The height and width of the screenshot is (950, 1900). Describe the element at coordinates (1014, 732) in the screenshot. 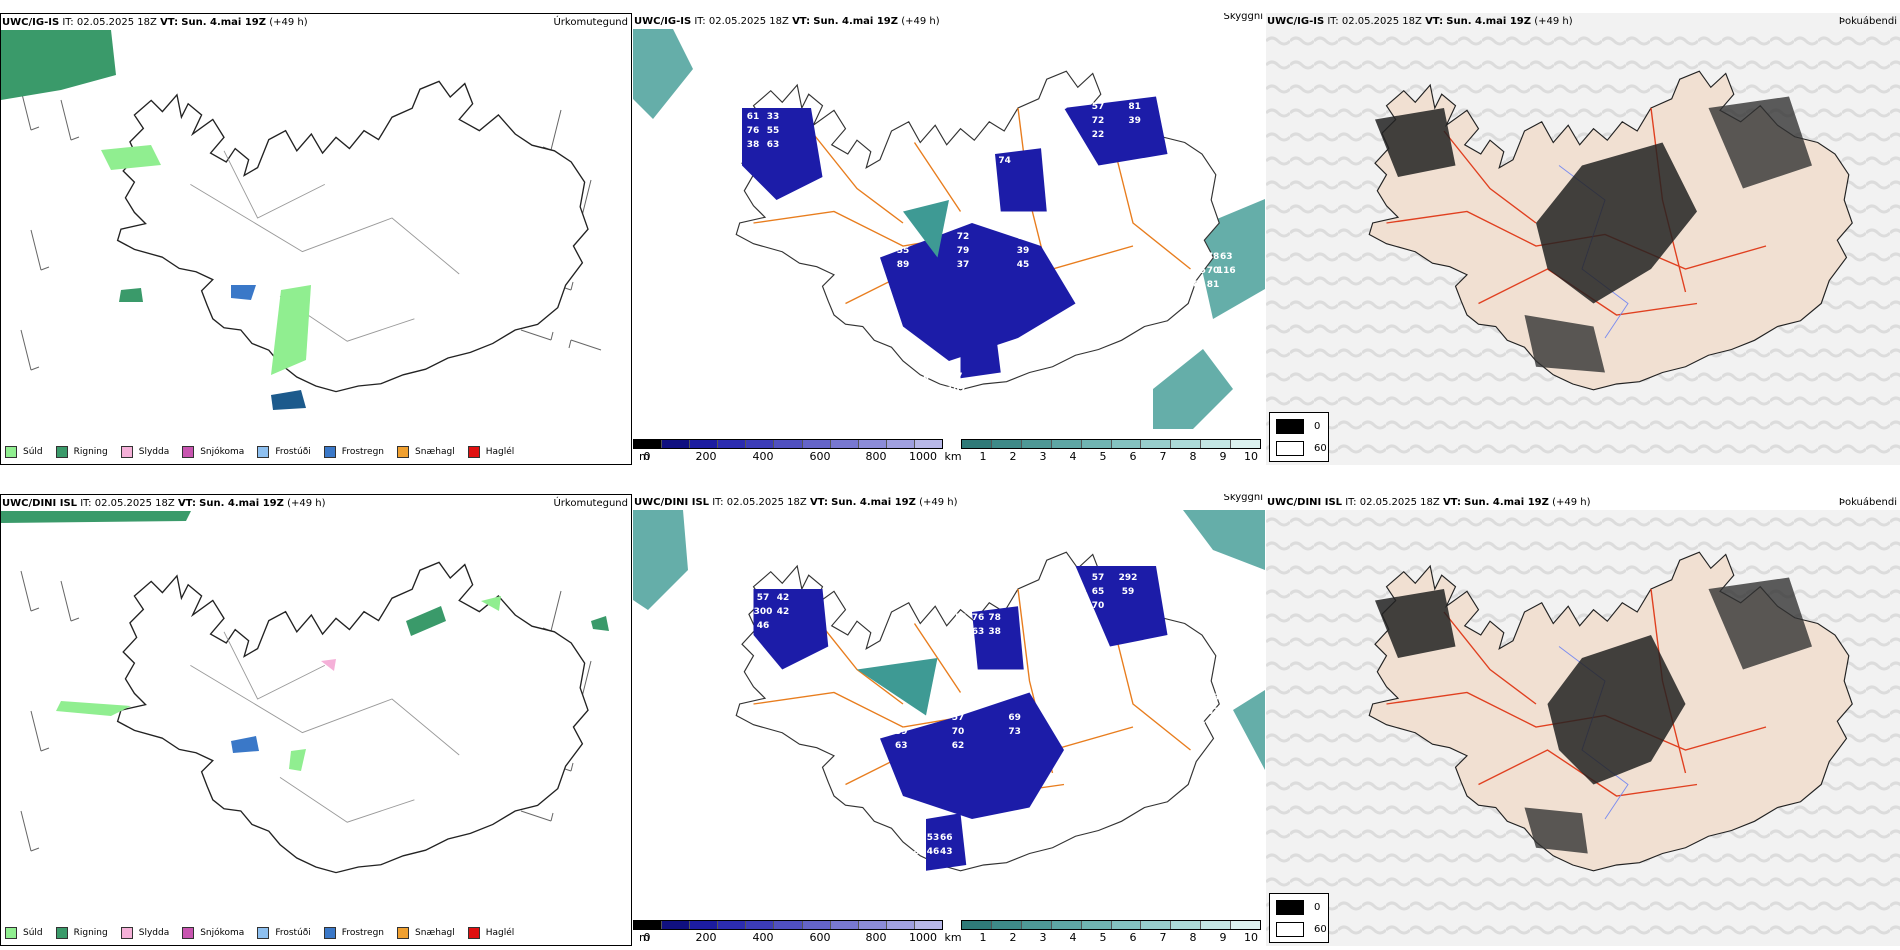

I see `ceiling-value-label: 73` at that location.